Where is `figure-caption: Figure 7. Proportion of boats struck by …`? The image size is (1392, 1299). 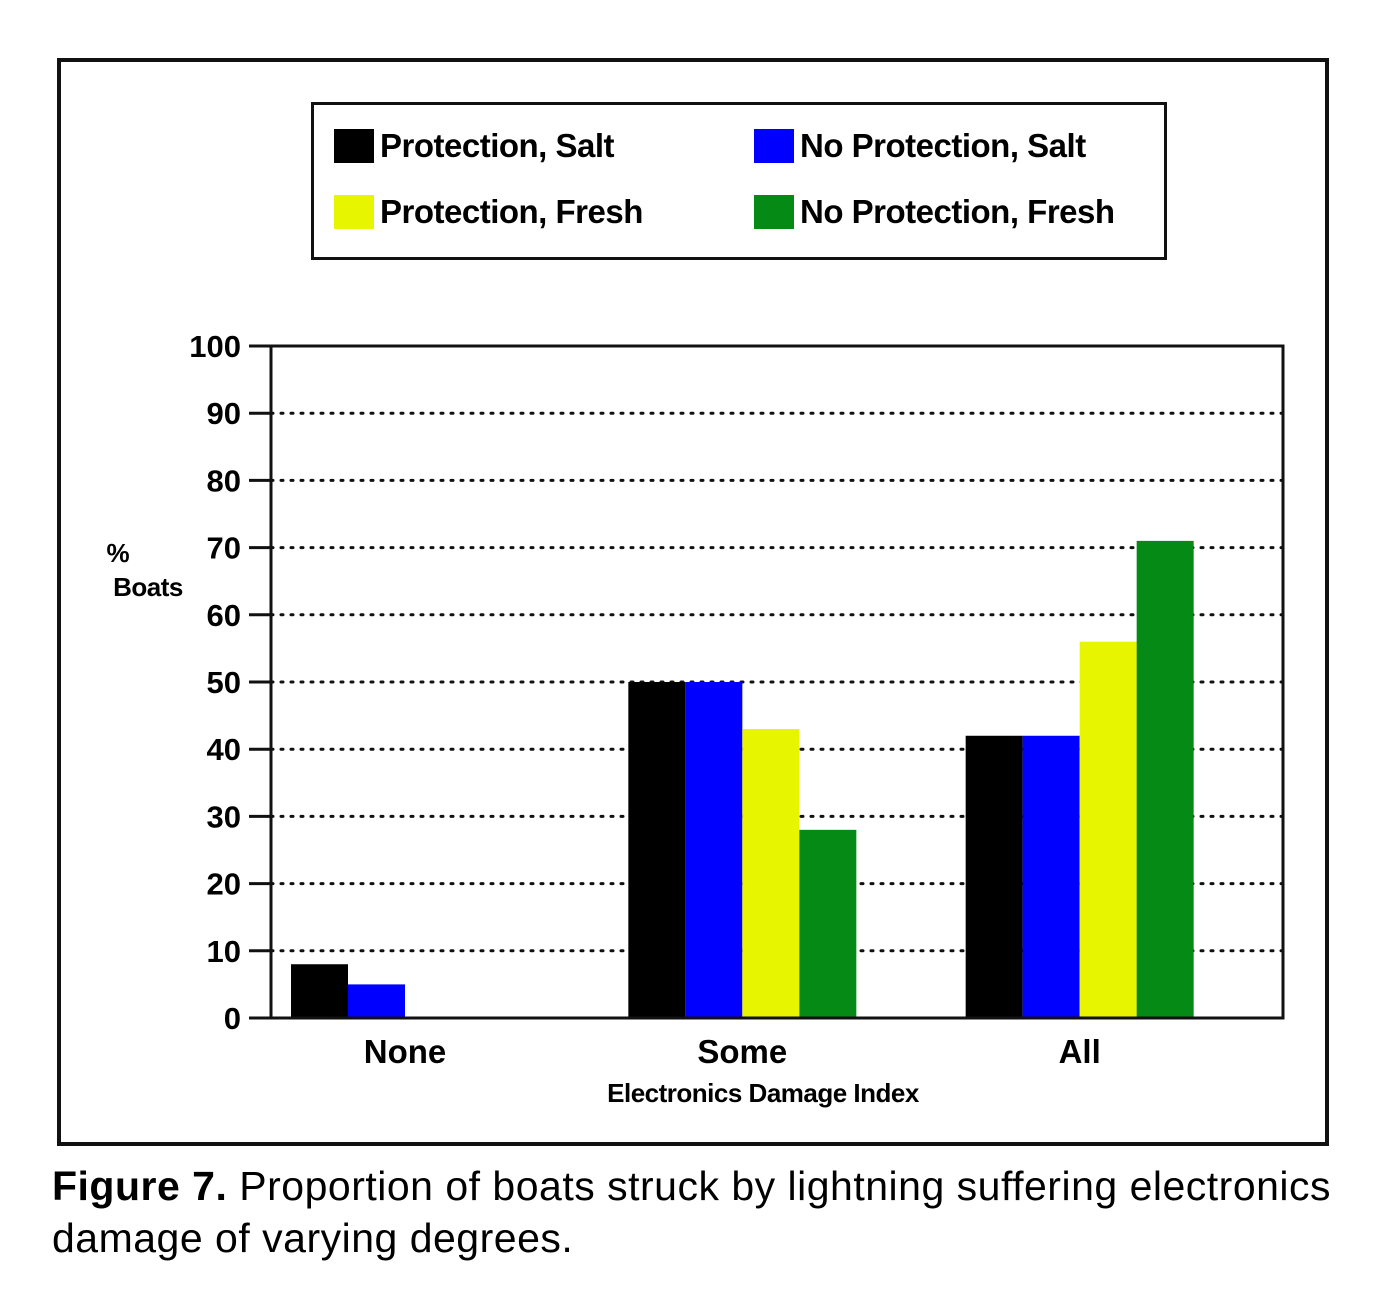
figure-caption: Figure 7. Proportion of boats struck by … is located at coordinates (697, 1212).